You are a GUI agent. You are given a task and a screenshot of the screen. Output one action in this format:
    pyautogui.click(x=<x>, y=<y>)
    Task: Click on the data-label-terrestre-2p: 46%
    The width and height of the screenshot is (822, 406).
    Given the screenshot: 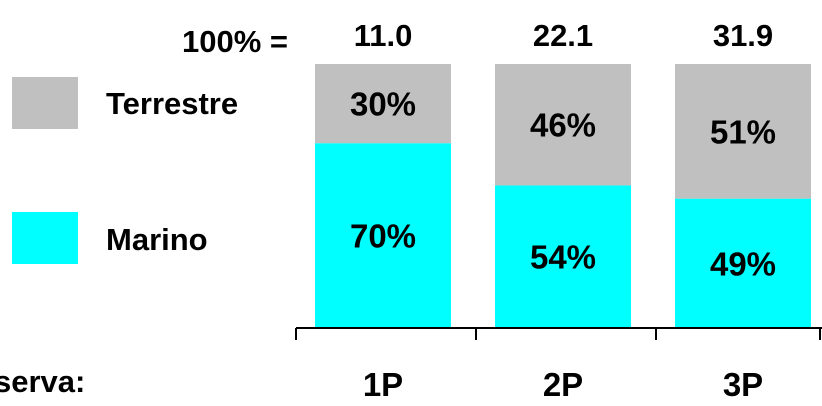 What is the action you would take?
    pyautogui.click(x=563, y=125)
    